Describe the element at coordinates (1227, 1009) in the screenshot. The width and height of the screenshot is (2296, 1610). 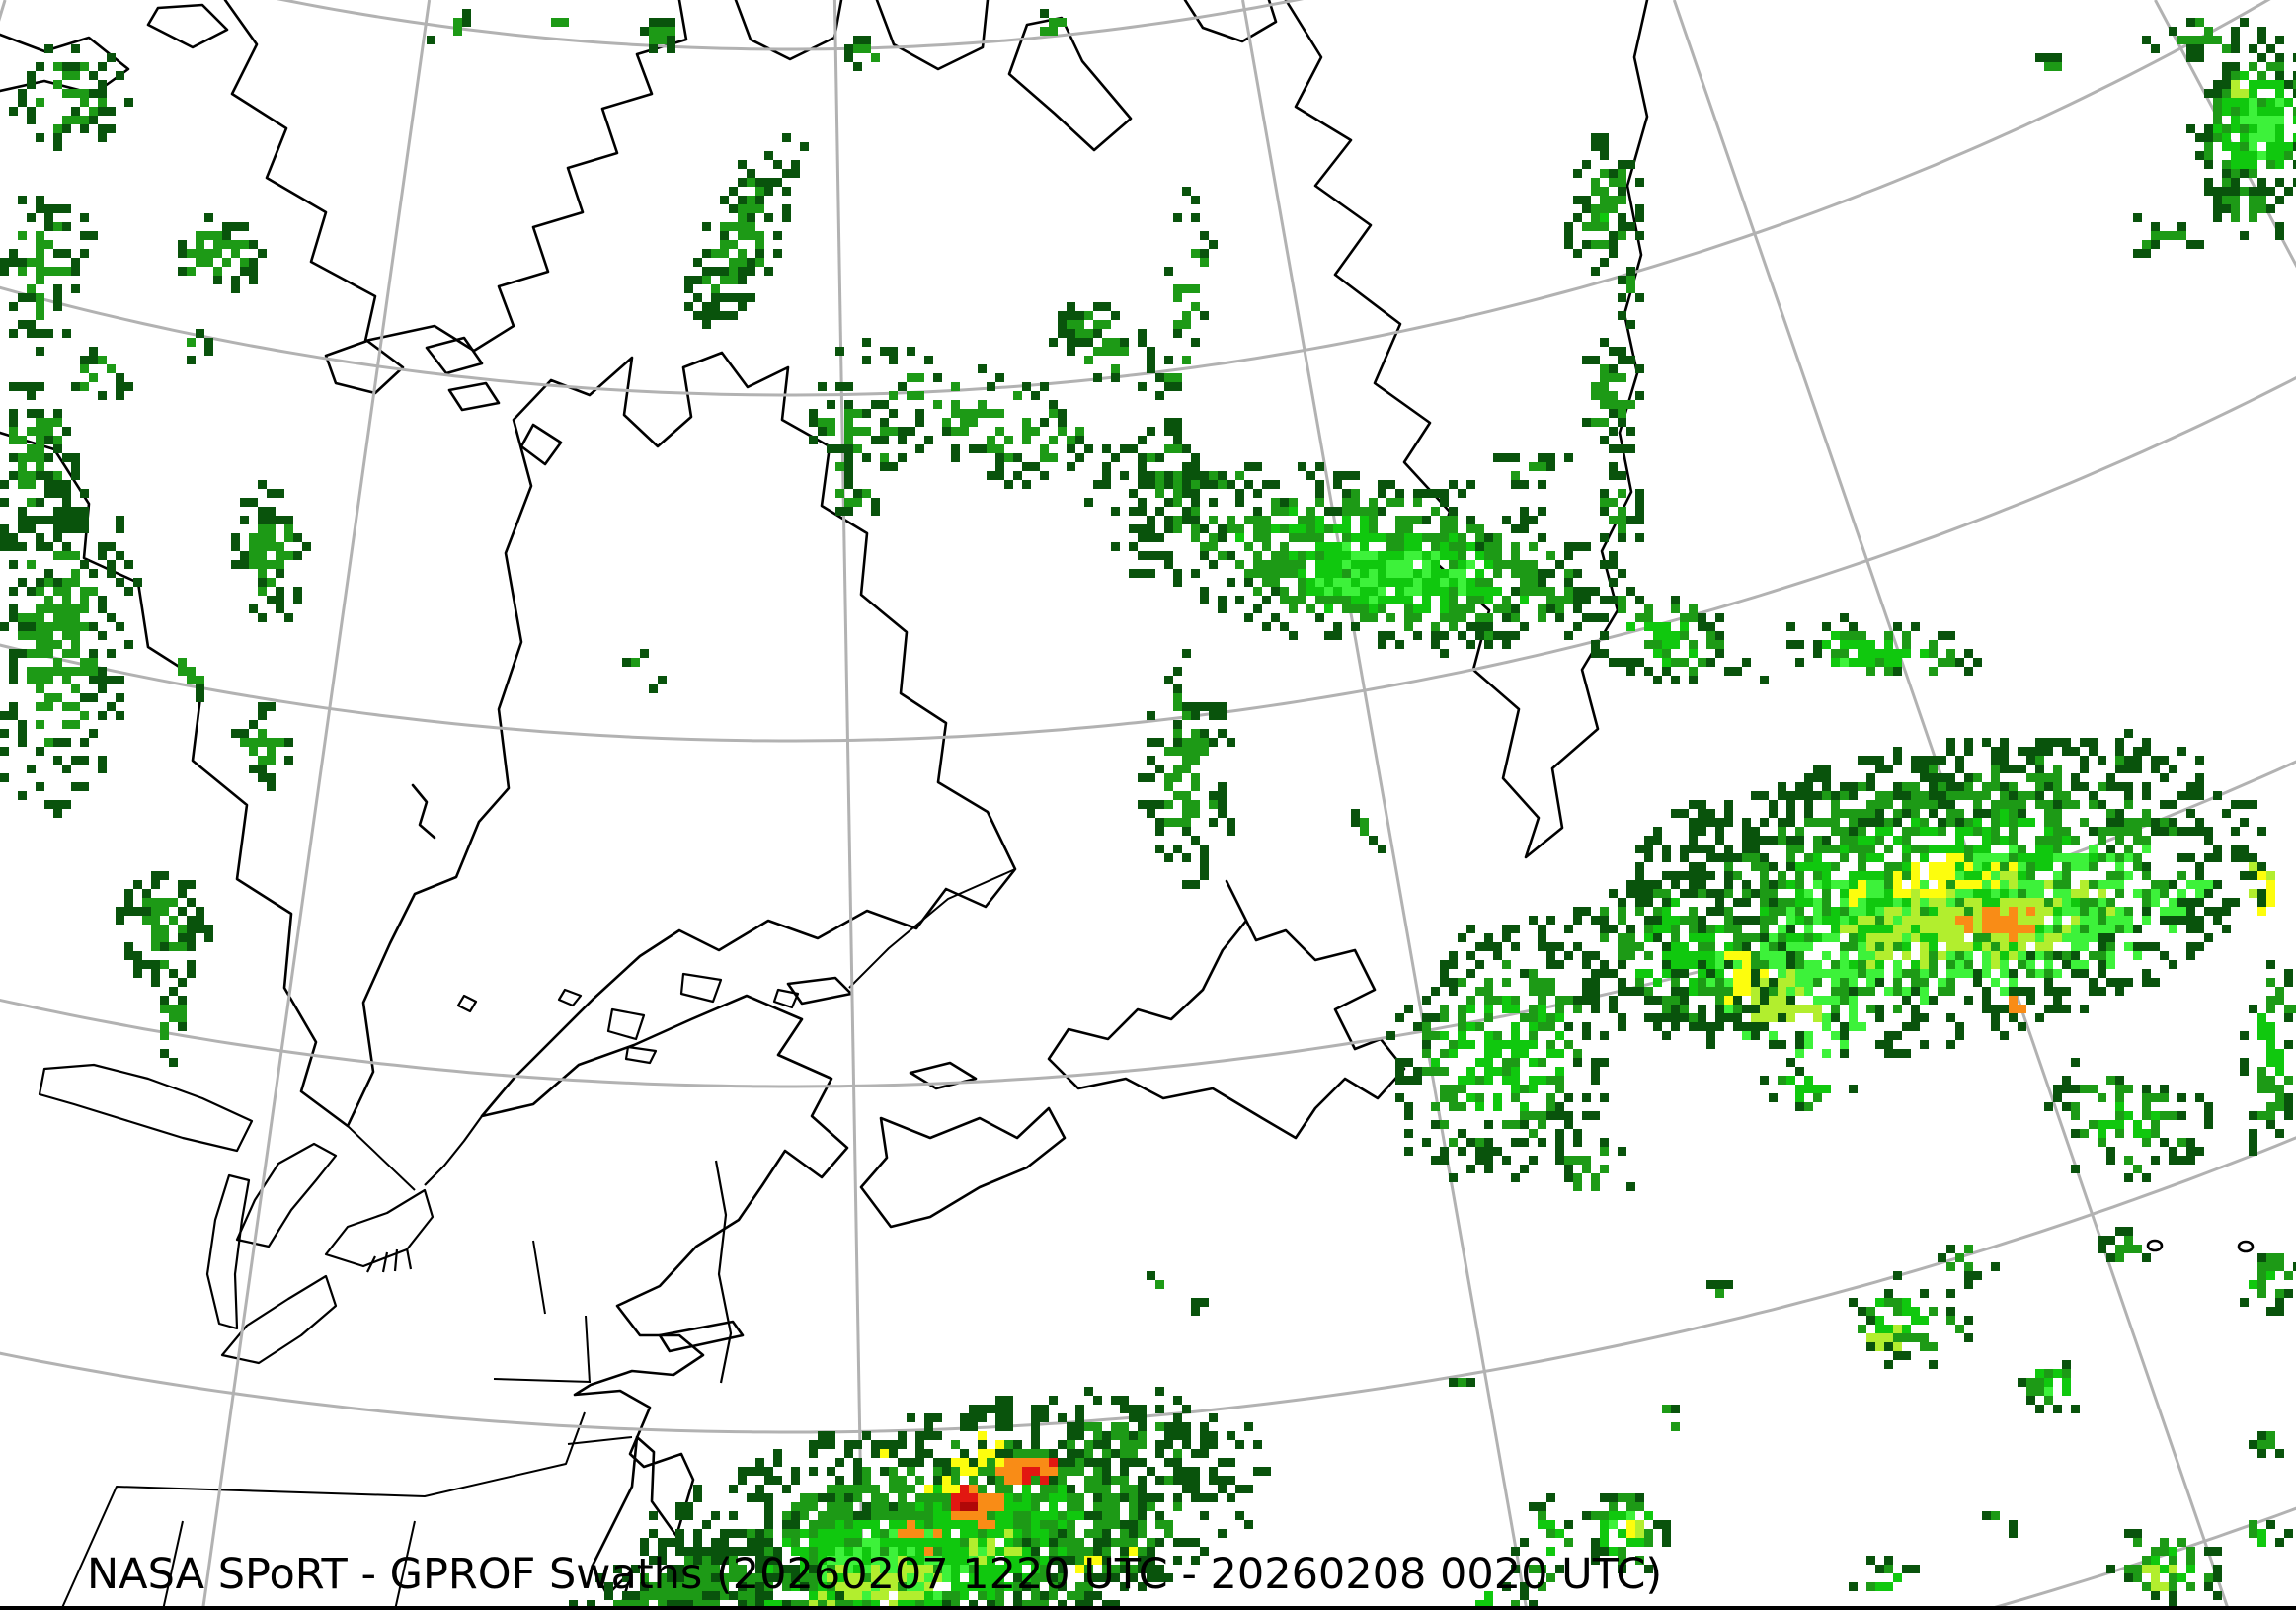
I see `coastline-newfoundland` at that location.